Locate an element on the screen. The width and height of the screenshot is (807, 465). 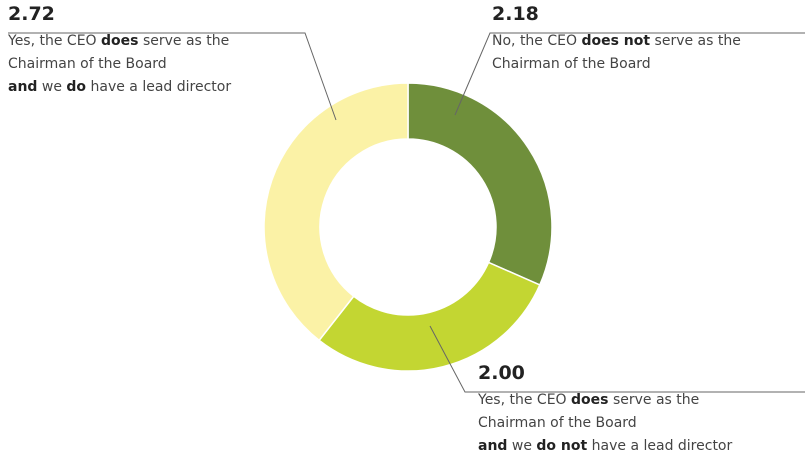
label-run: do not is located at coordinates (561, 446).